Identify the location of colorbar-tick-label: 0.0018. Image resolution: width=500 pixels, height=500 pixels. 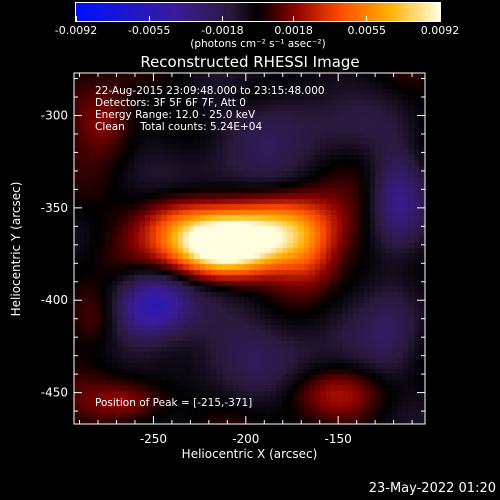
(293, 30).